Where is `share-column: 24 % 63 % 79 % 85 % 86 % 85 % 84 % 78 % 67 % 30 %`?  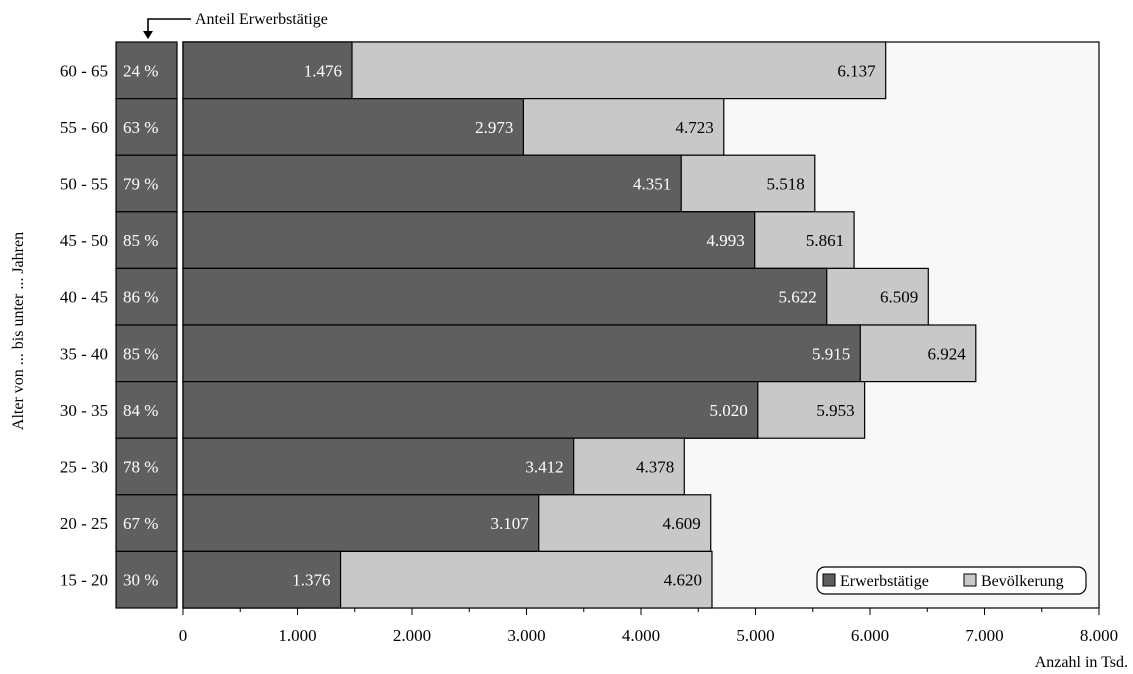 share-column: 24 % 63 % 79 % 85 % 86 % 85 % 84 % 78 % 67 % 30 % is located at coordinates (146, 325).